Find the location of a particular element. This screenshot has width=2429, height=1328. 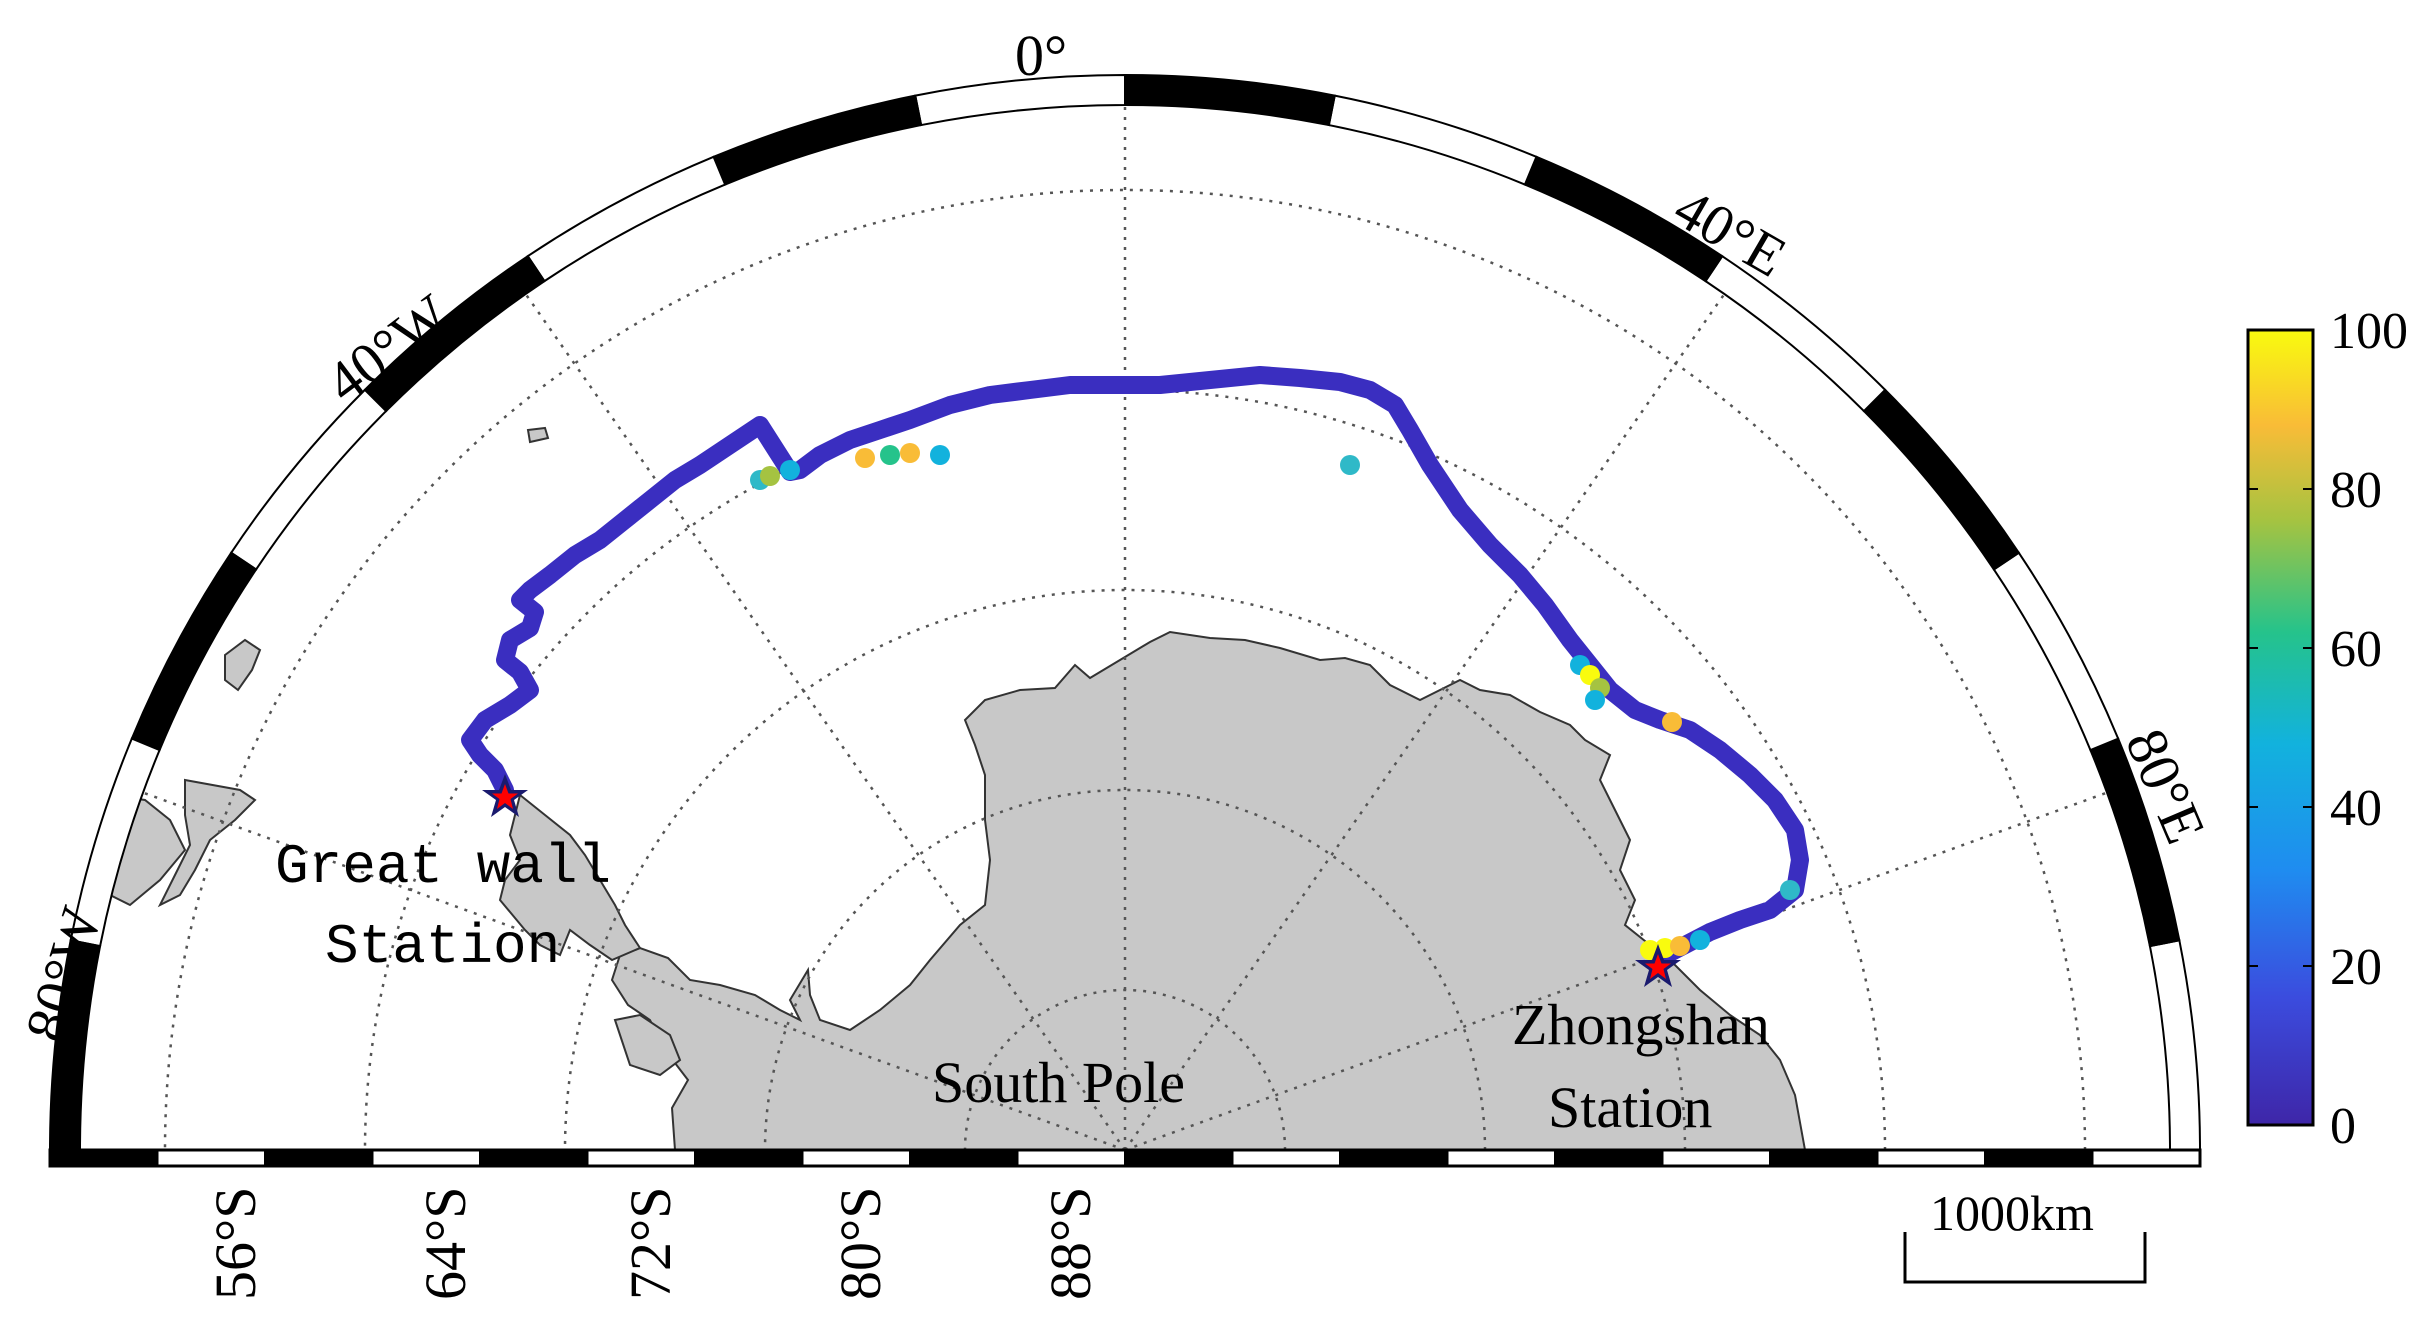

colorbar-gradient is located at coordinates (2280, 727).